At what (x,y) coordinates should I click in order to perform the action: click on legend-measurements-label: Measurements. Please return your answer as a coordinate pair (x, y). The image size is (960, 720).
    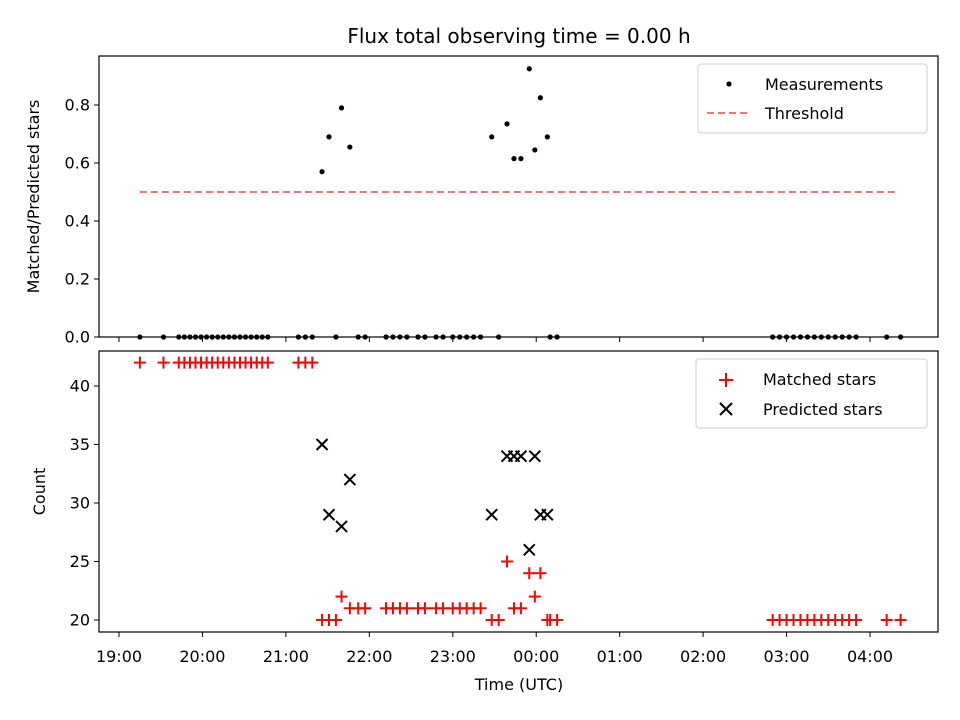
    Looking at the image, I should click on (824, 84).